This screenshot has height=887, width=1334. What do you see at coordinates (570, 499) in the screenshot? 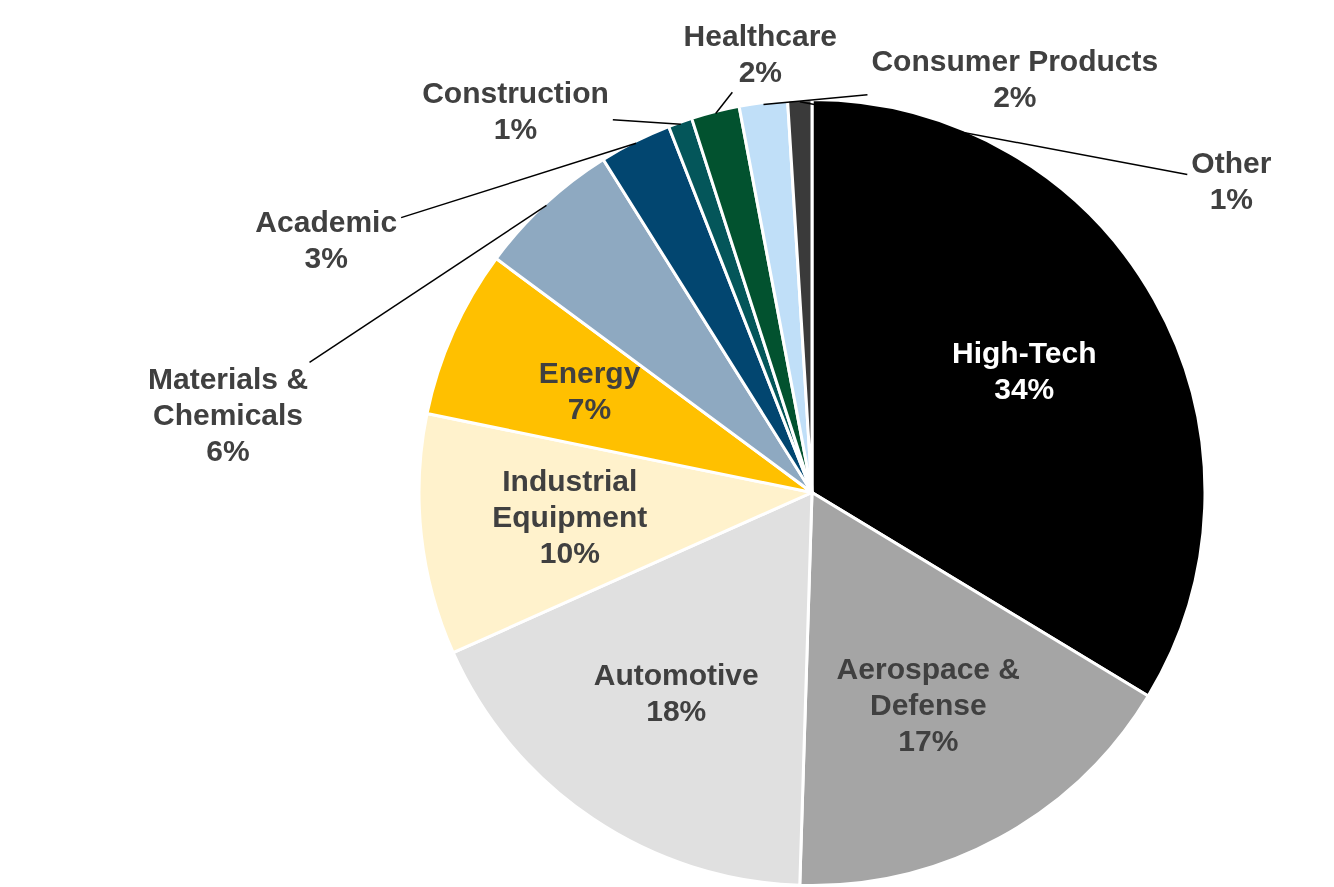
I see `slice-label: Industrial Equipment` at bounding box center [570, 499].